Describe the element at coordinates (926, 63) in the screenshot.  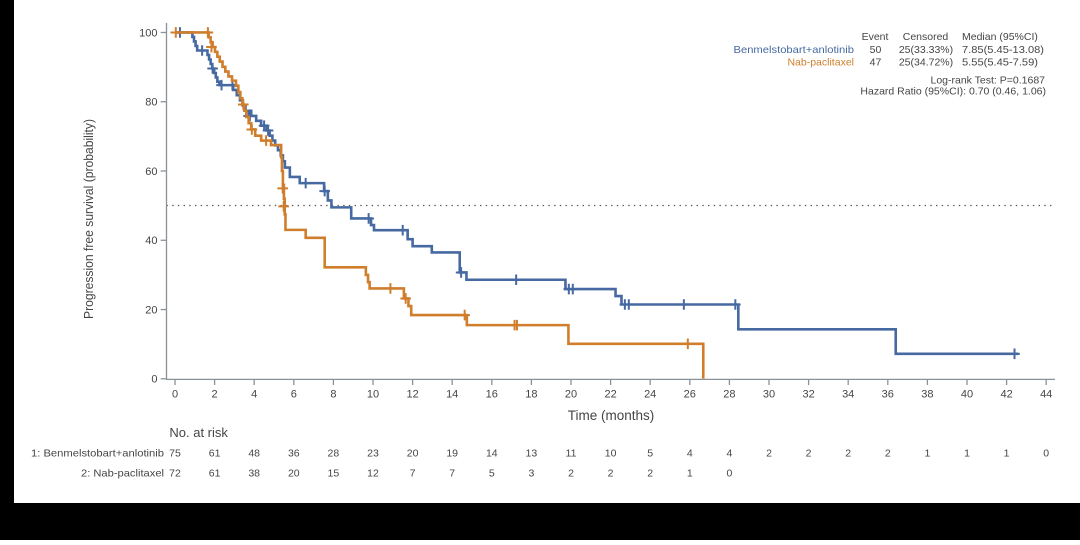
I see `svg-text: 25(34.72%)` at that location.